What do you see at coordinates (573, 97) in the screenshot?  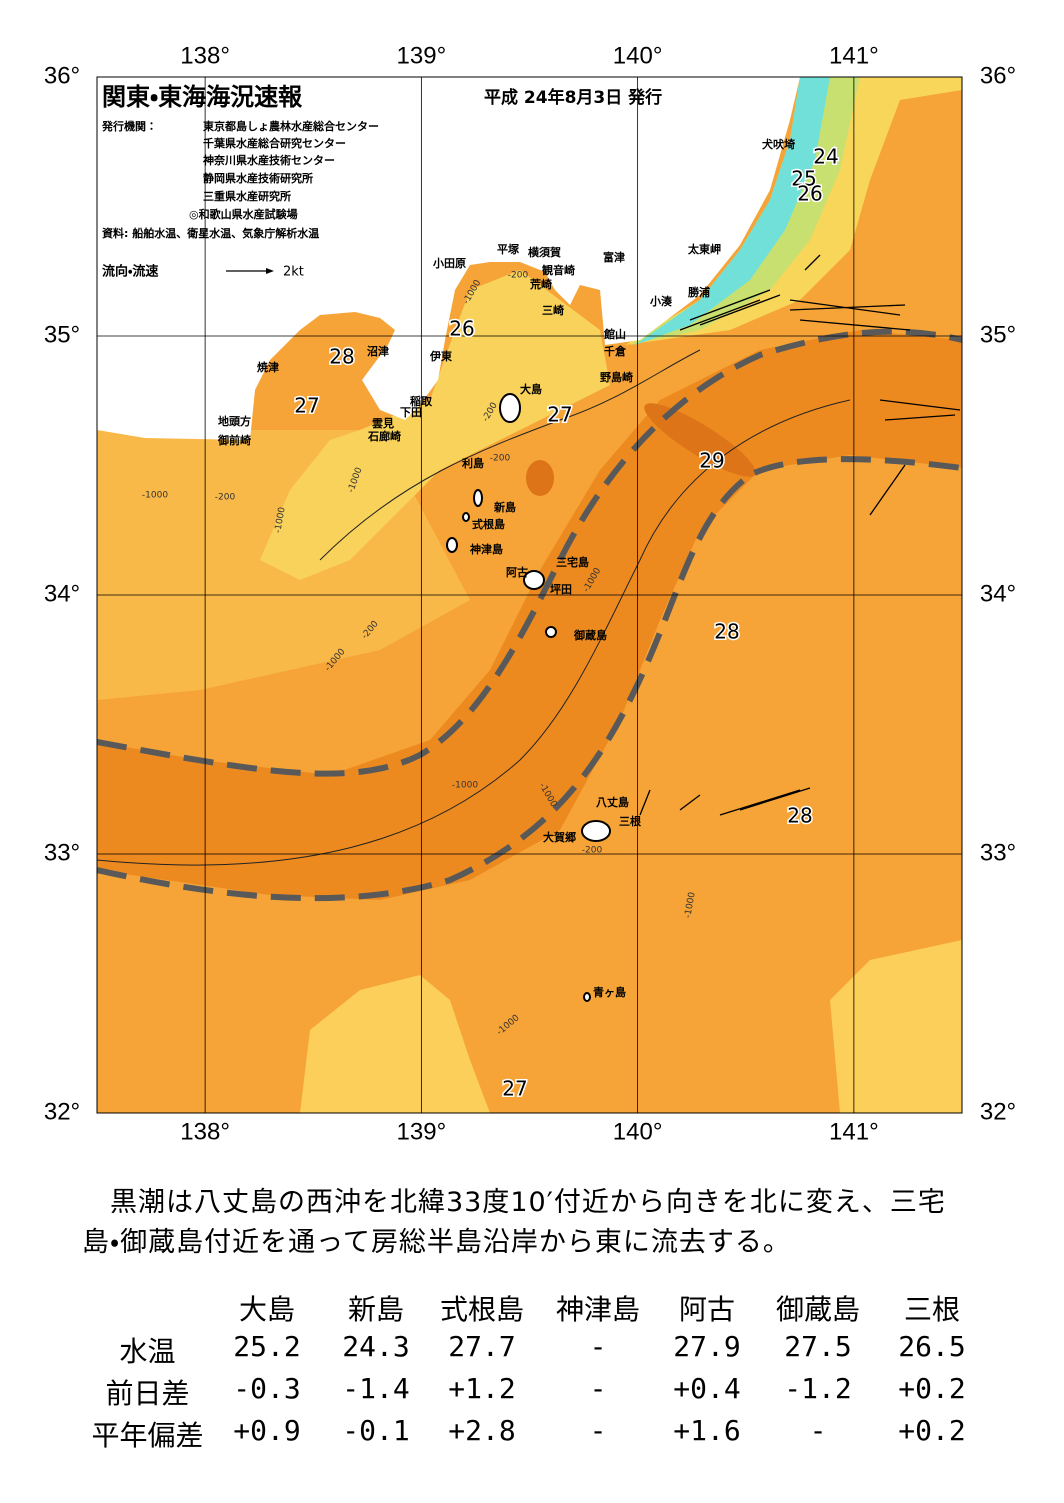 I see `issue-date: 平成 24年8月3日 発行` at bounding box center [573, 97].